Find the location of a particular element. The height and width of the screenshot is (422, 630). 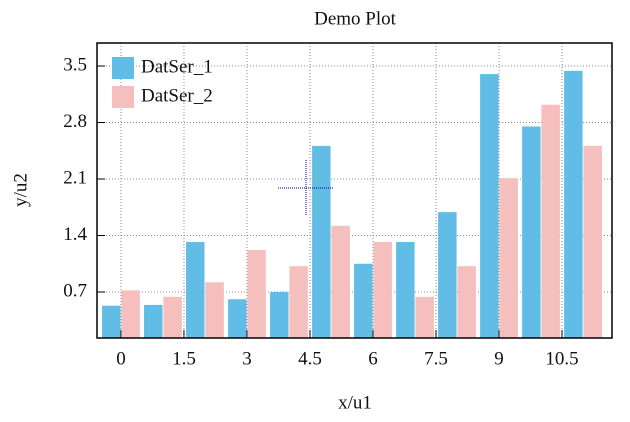

x-tick-label: 1.5 is located at coordinates (184, 358).